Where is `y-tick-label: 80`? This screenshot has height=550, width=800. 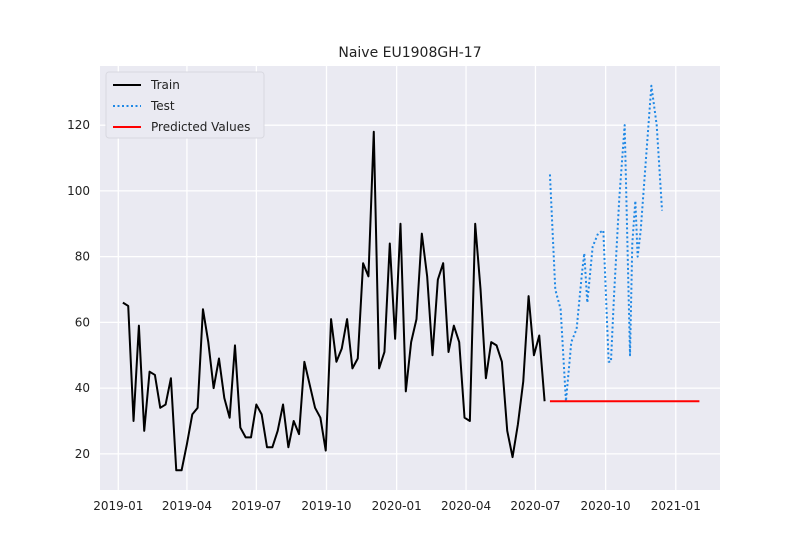
y-tick-label: 80 is located at coordinates (82, 257).